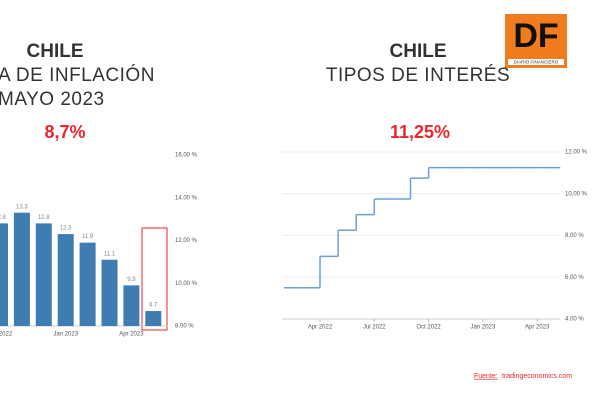 The height and width of the screenshot is (400, 600). I want to click on headline-value: 11,25%, so click(420, 132).